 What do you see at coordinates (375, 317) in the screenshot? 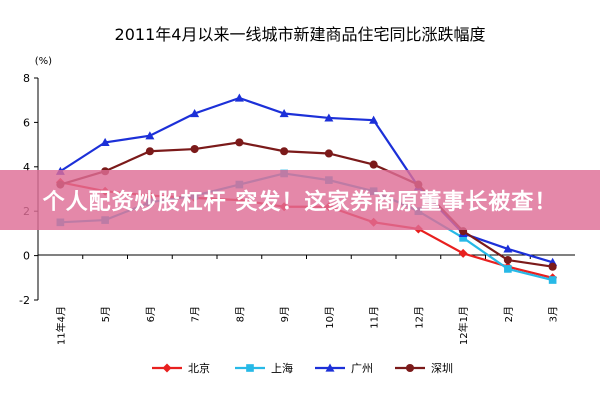
I see `x-tick-label: 11月` at bounding box center [375, 317].